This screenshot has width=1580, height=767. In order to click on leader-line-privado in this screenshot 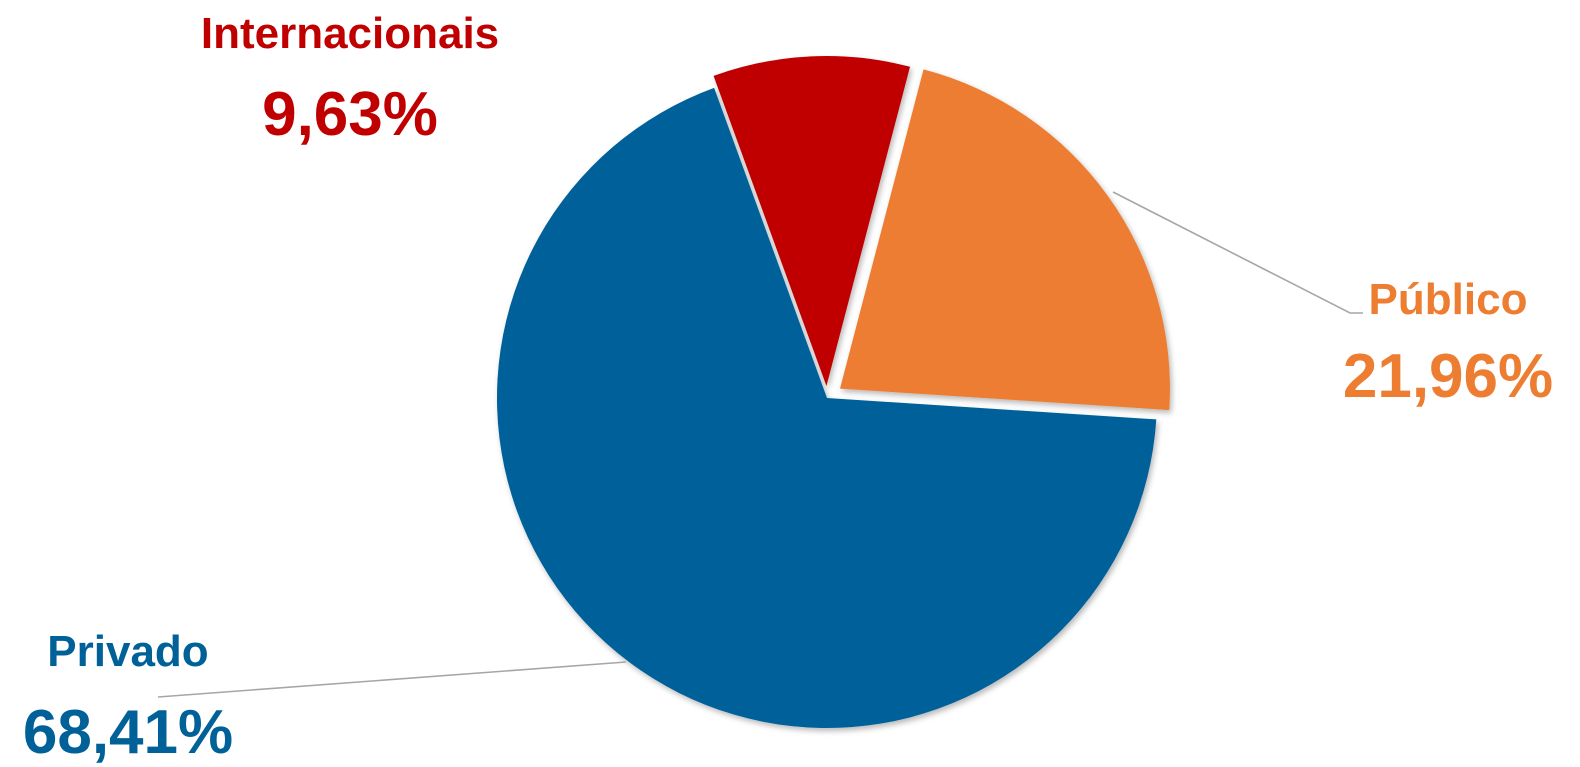, I will do `click(392, 679)`.